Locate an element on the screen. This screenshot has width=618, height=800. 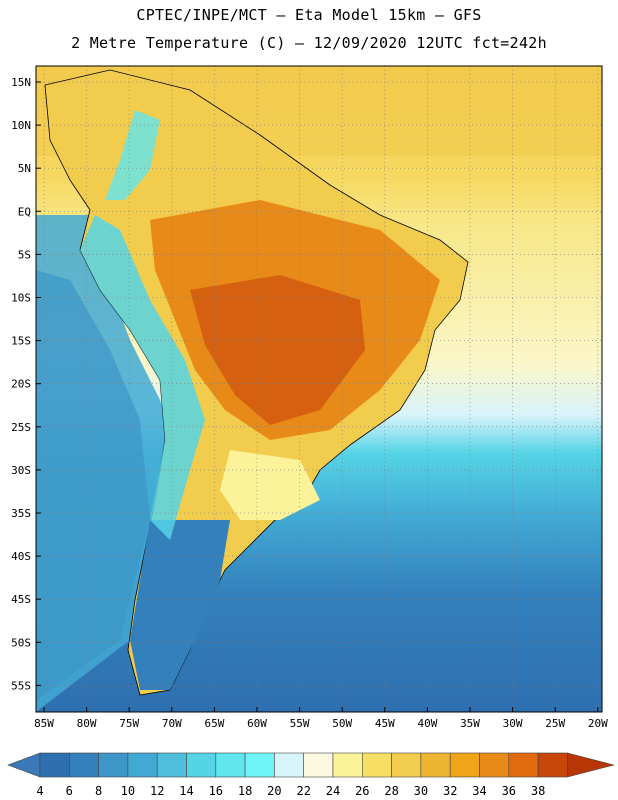
colorbar-max-arrow is located at coordinates (591, 765).